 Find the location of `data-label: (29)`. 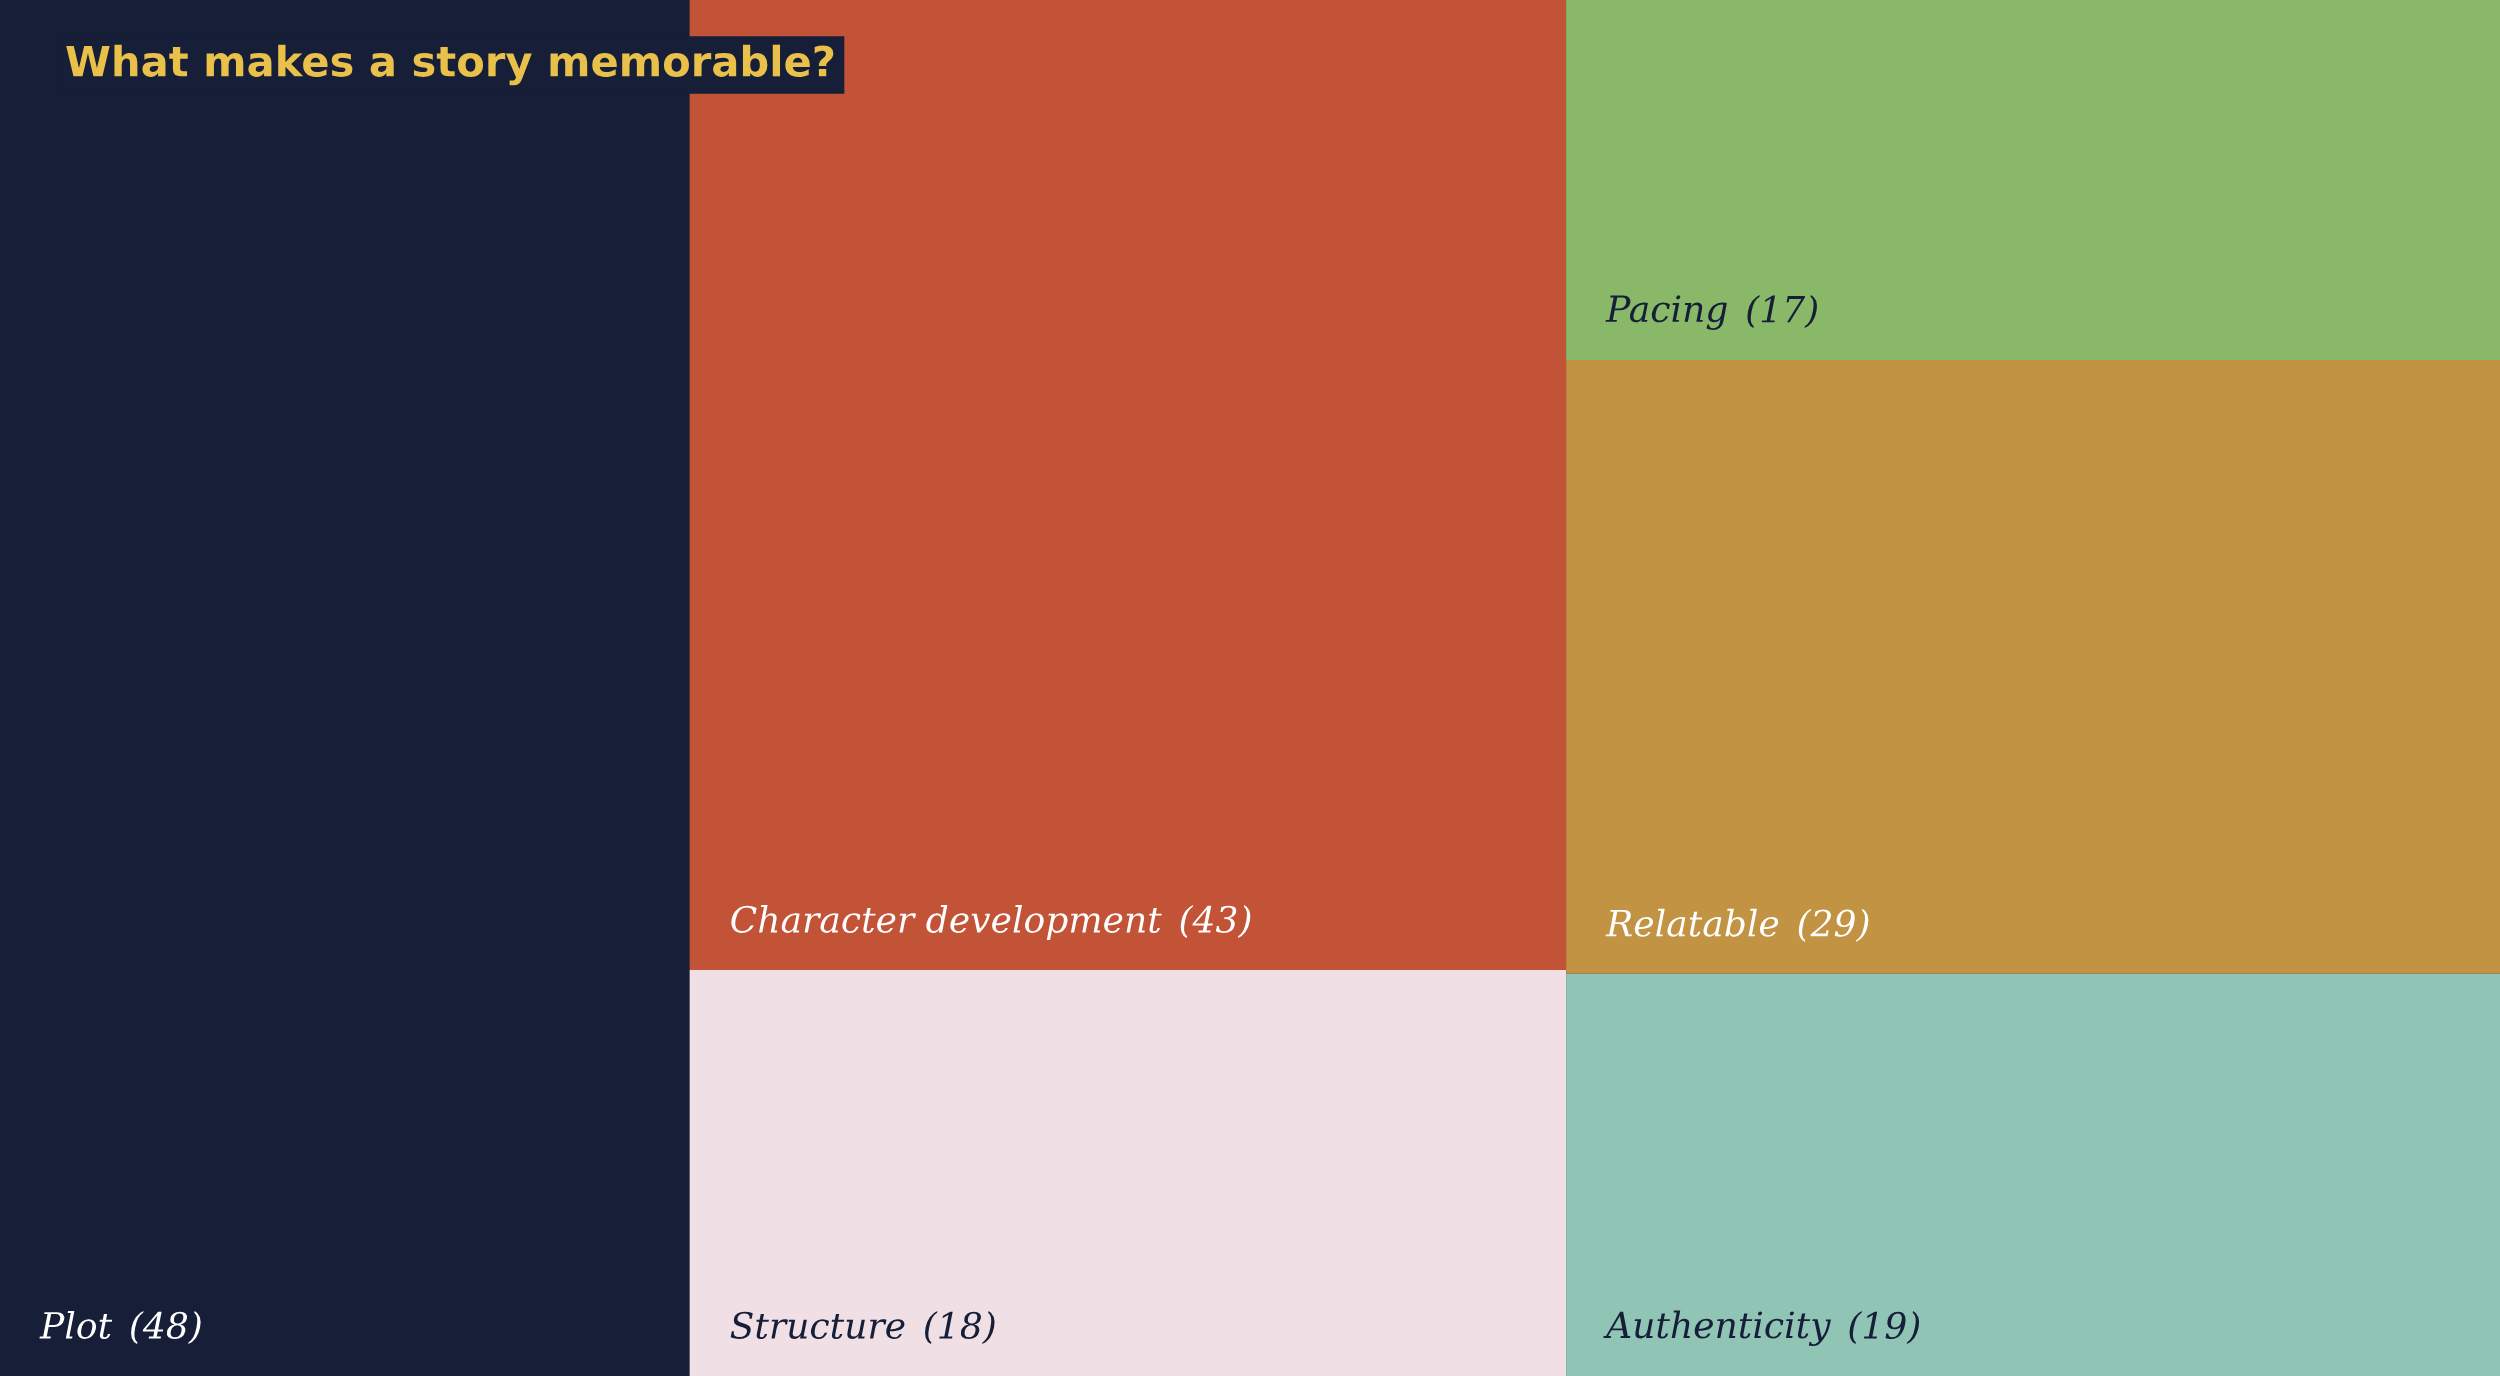

data-label: (29) is located at coordinates (1833, 925).